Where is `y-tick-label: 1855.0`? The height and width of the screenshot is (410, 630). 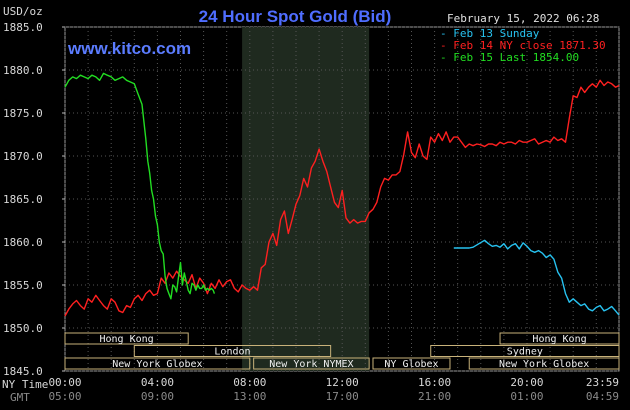 y-tick-label: 1855.0 is located at coordinates (23, 285).